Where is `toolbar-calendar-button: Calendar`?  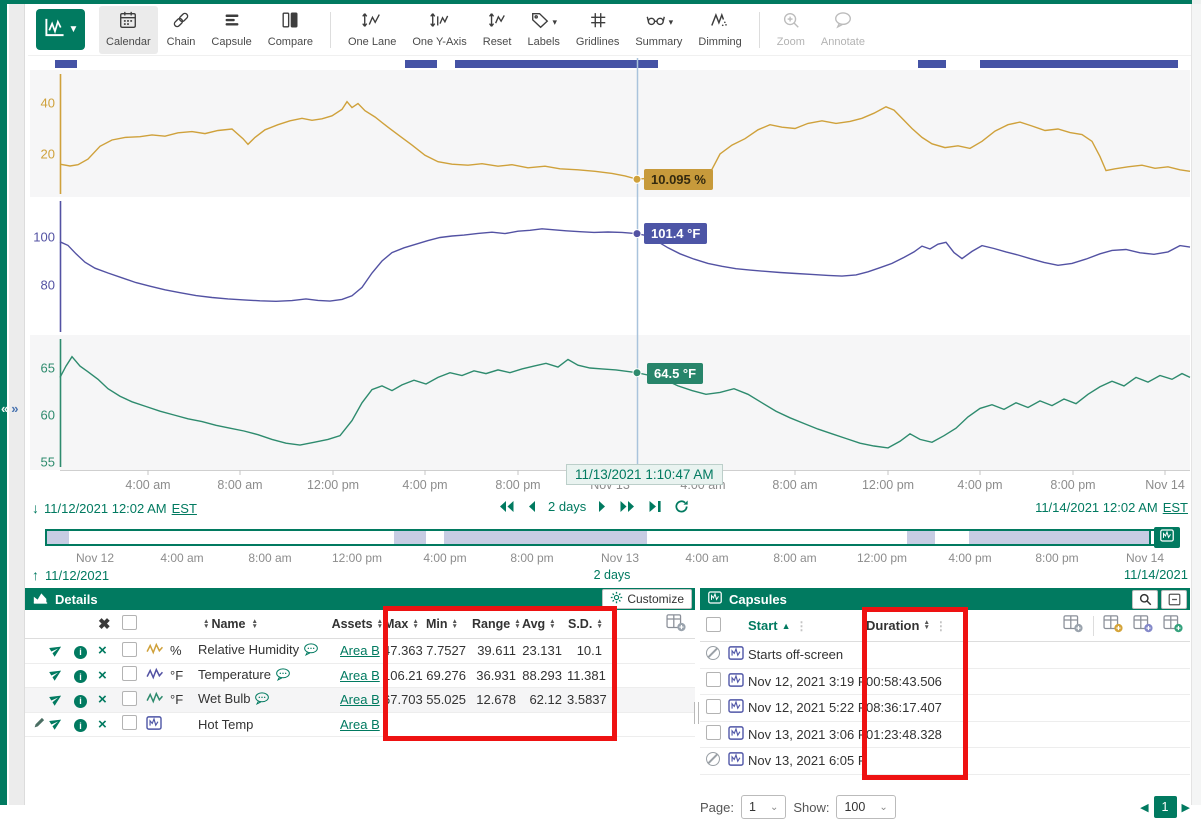 toolbar-calendar-button: Calendar is located at coordinates (128, 29).